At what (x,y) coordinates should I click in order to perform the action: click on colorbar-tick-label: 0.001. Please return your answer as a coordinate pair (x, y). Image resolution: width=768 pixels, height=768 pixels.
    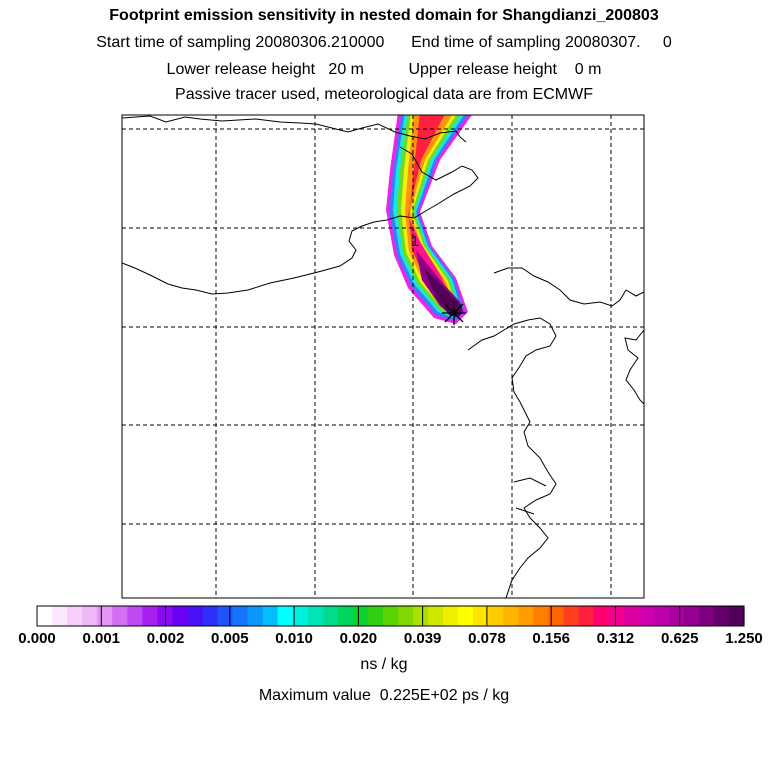
    Looking at the image, I should click on (101, 638).